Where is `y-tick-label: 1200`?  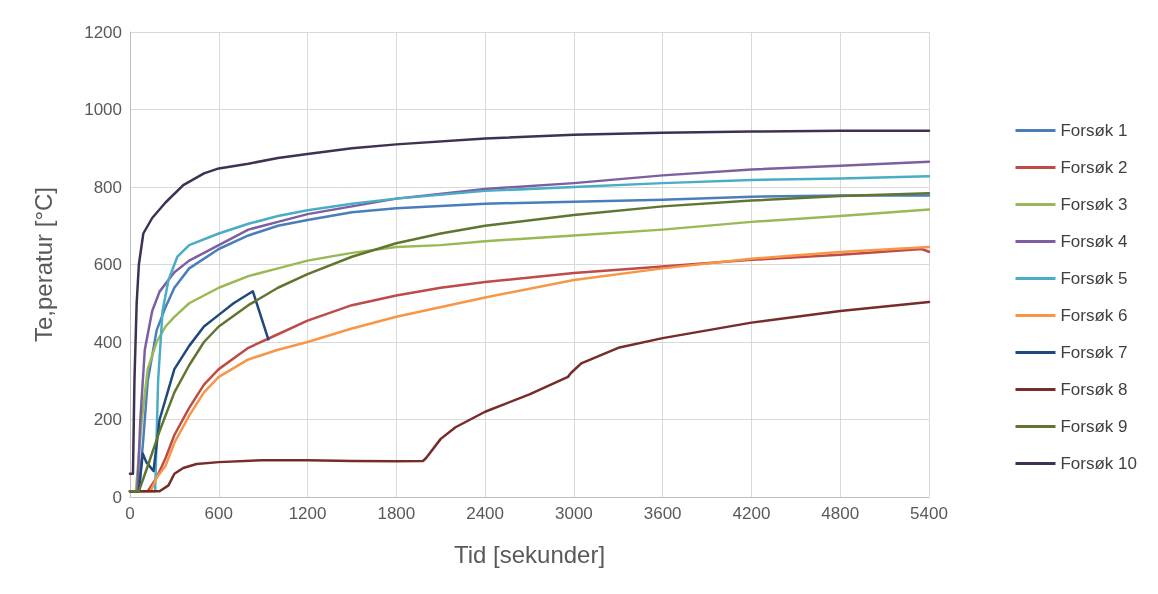 y-tick-label: 1200 is located at coordinates (103, 32).